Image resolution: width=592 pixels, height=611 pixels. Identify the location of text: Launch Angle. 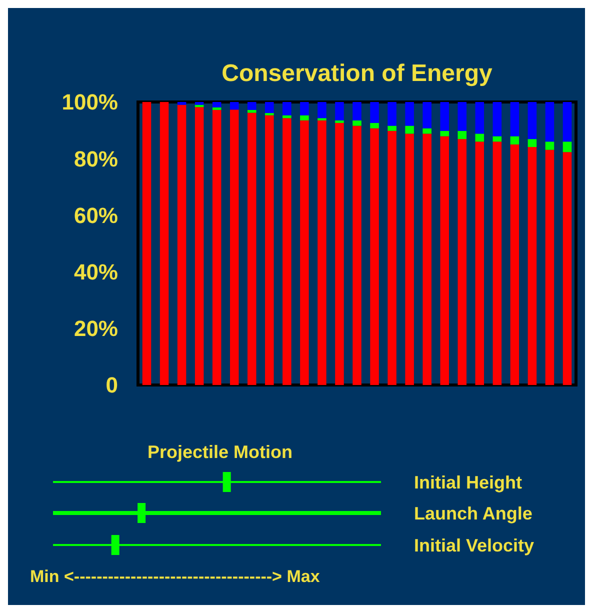
(473, 513).